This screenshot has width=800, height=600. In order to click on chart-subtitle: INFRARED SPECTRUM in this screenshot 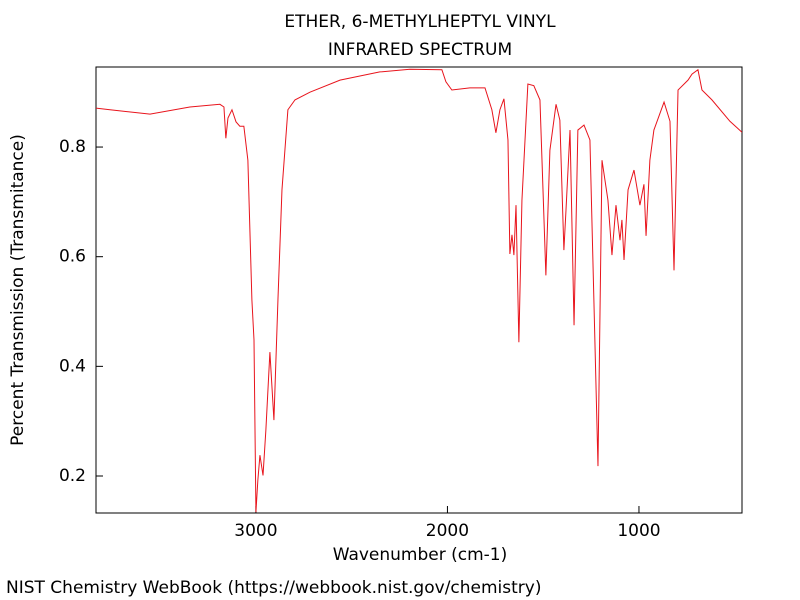, I will do `click(420, 50)`.